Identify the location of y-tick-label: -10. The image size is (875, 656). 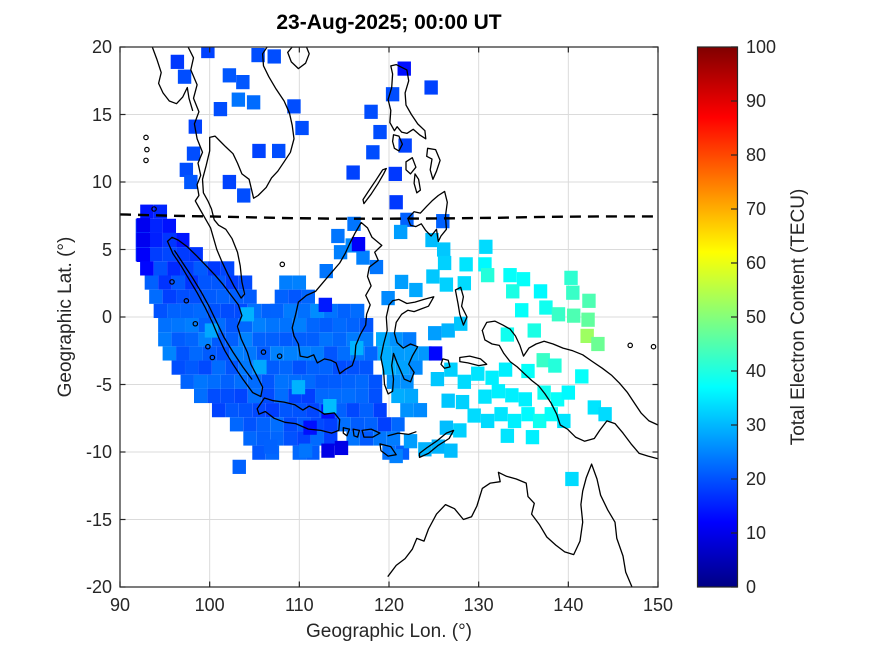
(98, 452).